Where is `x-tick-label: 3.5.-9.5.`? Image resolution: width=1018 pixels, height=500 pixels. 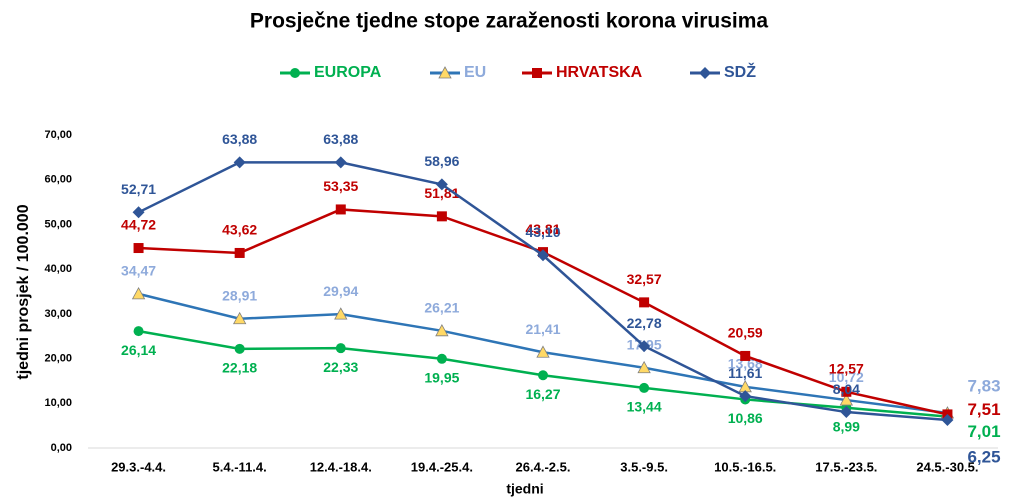
x-tick-label: 3.5.-9.5. is located at coordinates (644, 466).